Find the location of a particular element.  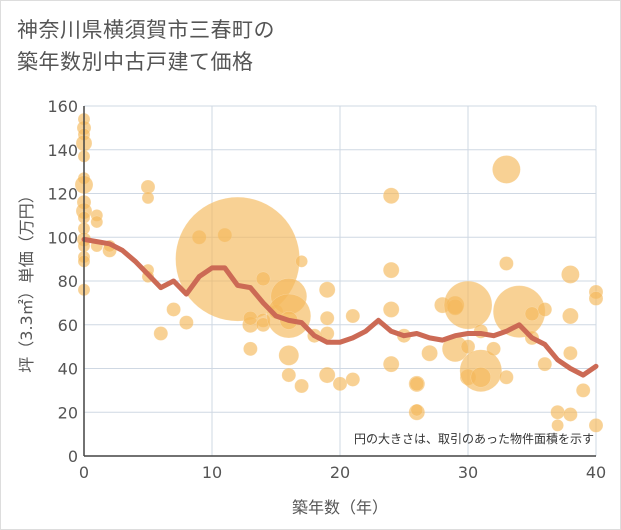

y-tick-label: 120 is located at coordinates (62, 194).